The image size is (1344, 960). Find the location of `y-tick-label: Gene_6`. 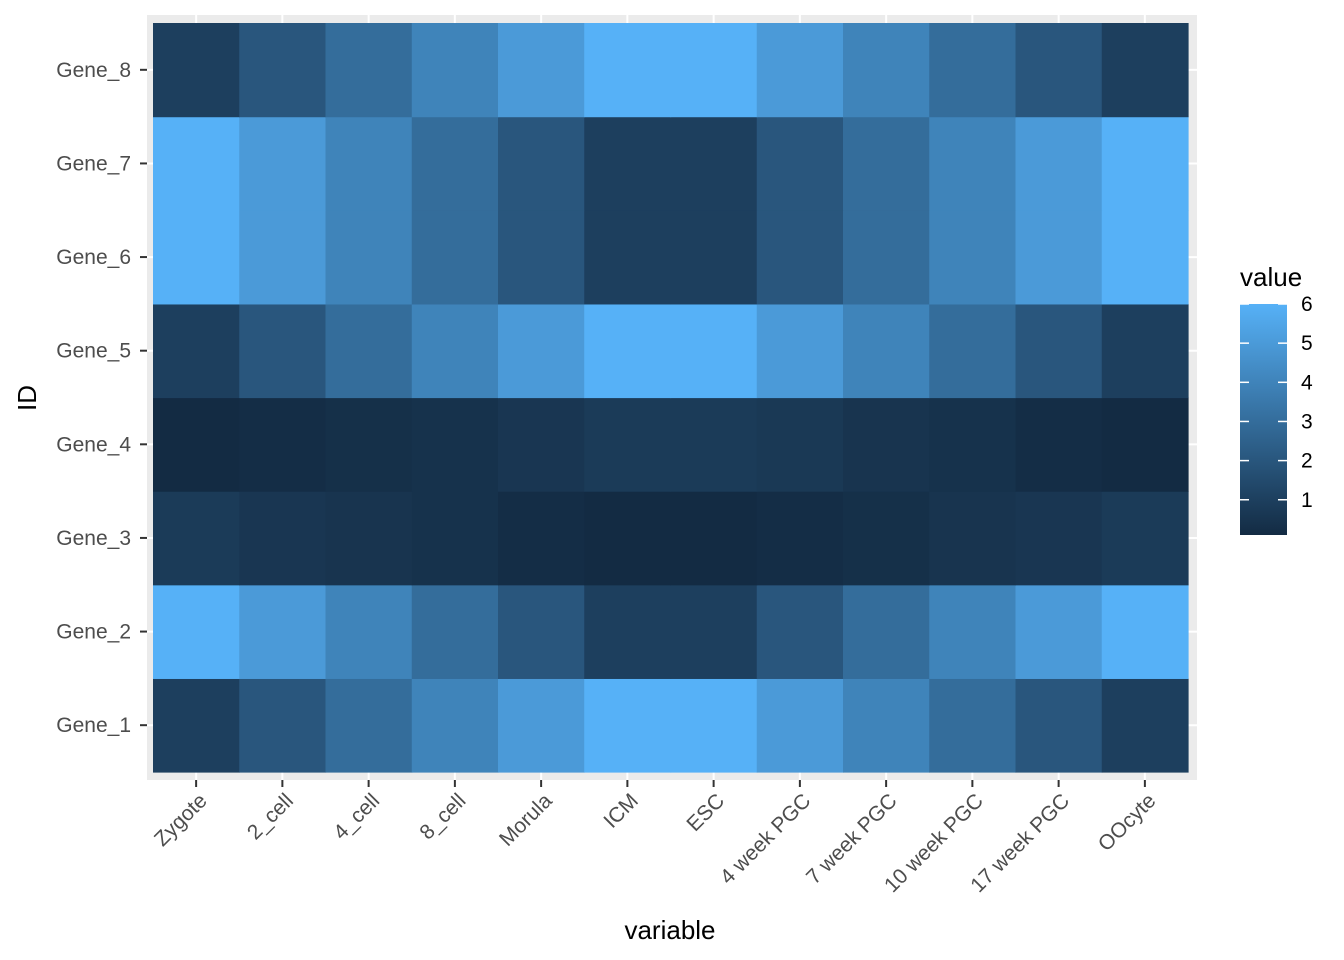

y-tick-label: Gene_6 is located at coordinates (93, 257).